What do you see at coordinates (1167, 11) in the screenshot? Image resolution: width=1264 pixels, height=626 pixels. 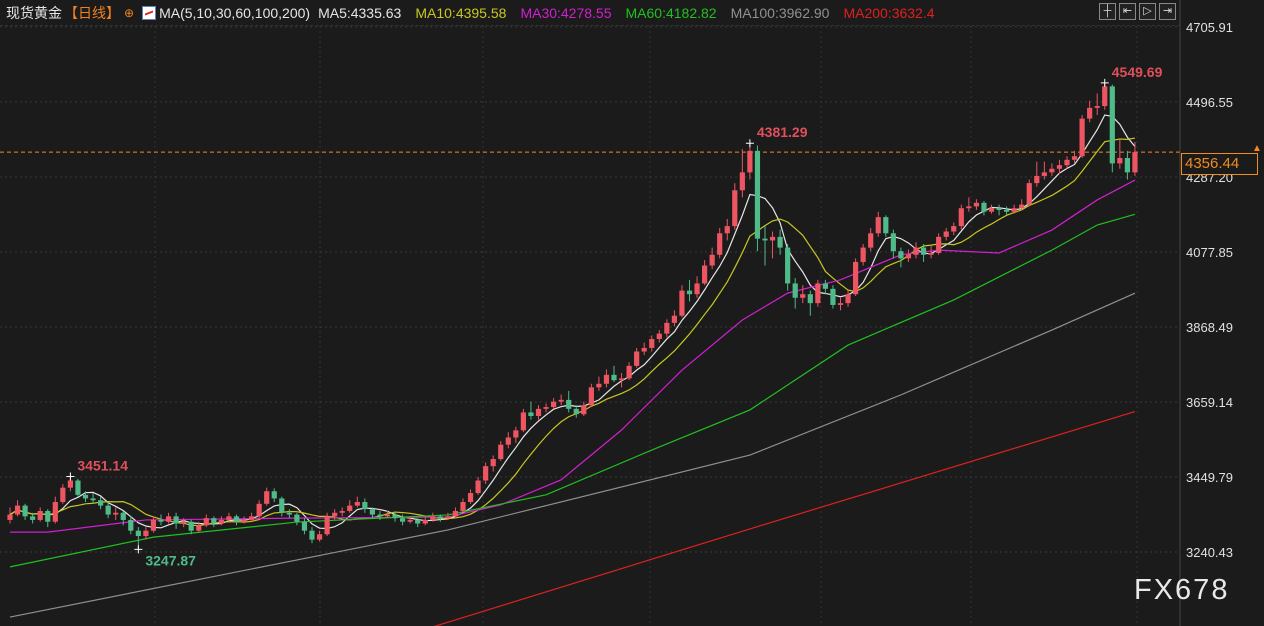 I see `move-right-icon: ⇥` at bounding box center [1167, 11].